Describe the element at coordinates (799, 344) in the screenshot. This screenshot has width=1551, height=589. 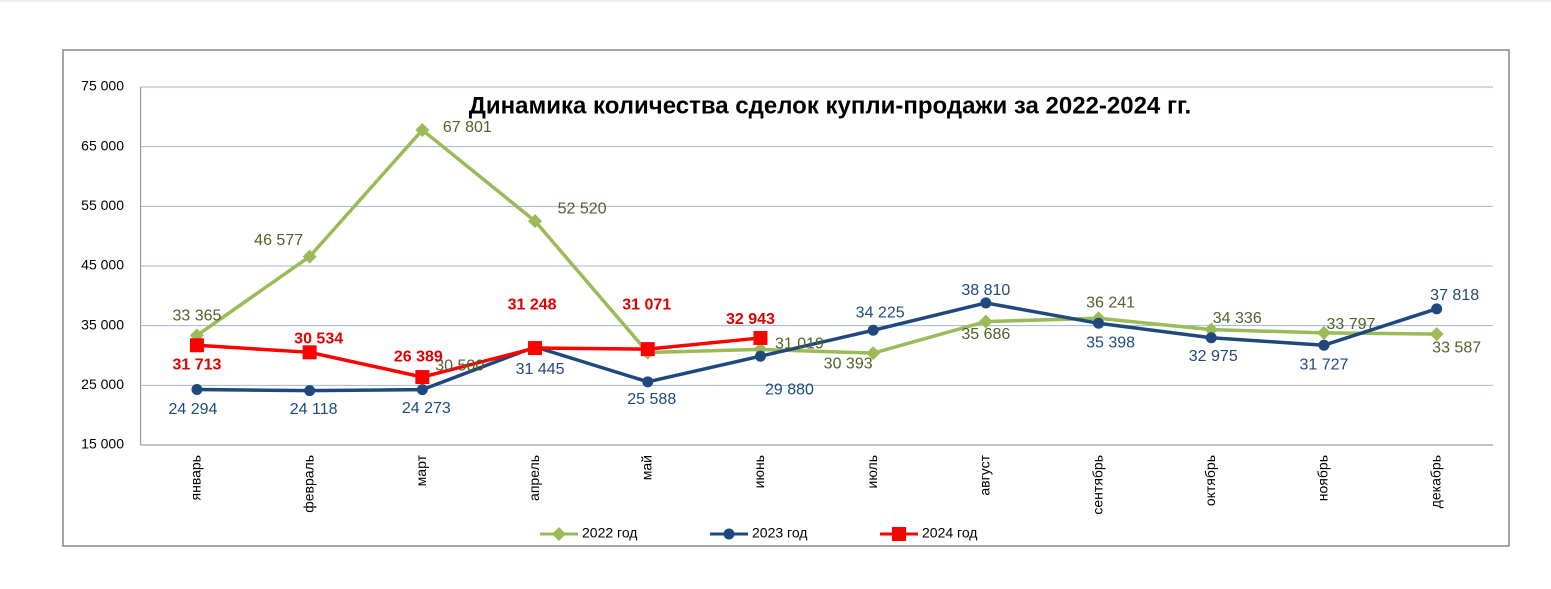
I see `data-label: 31 019` at that location.